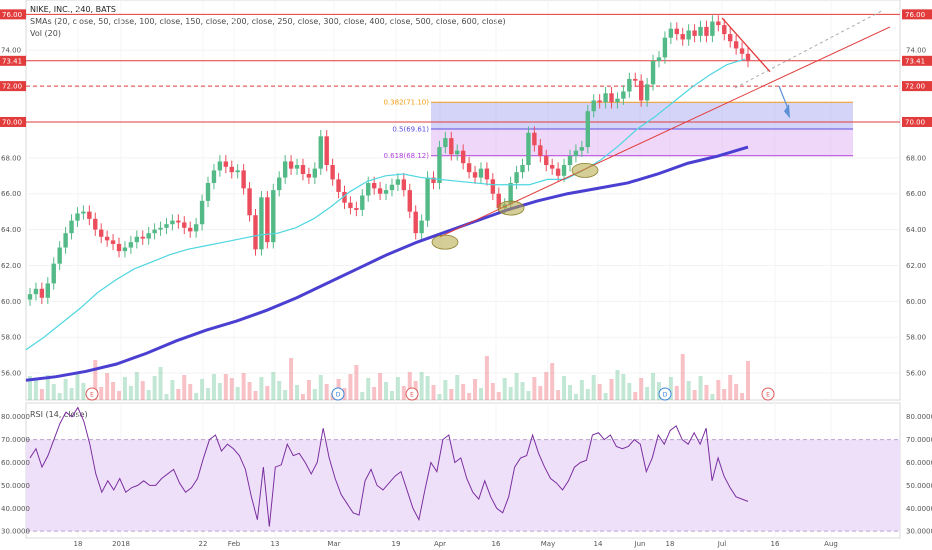  I want to click on price-tick-label-left: 68.00, so click(11, 158).